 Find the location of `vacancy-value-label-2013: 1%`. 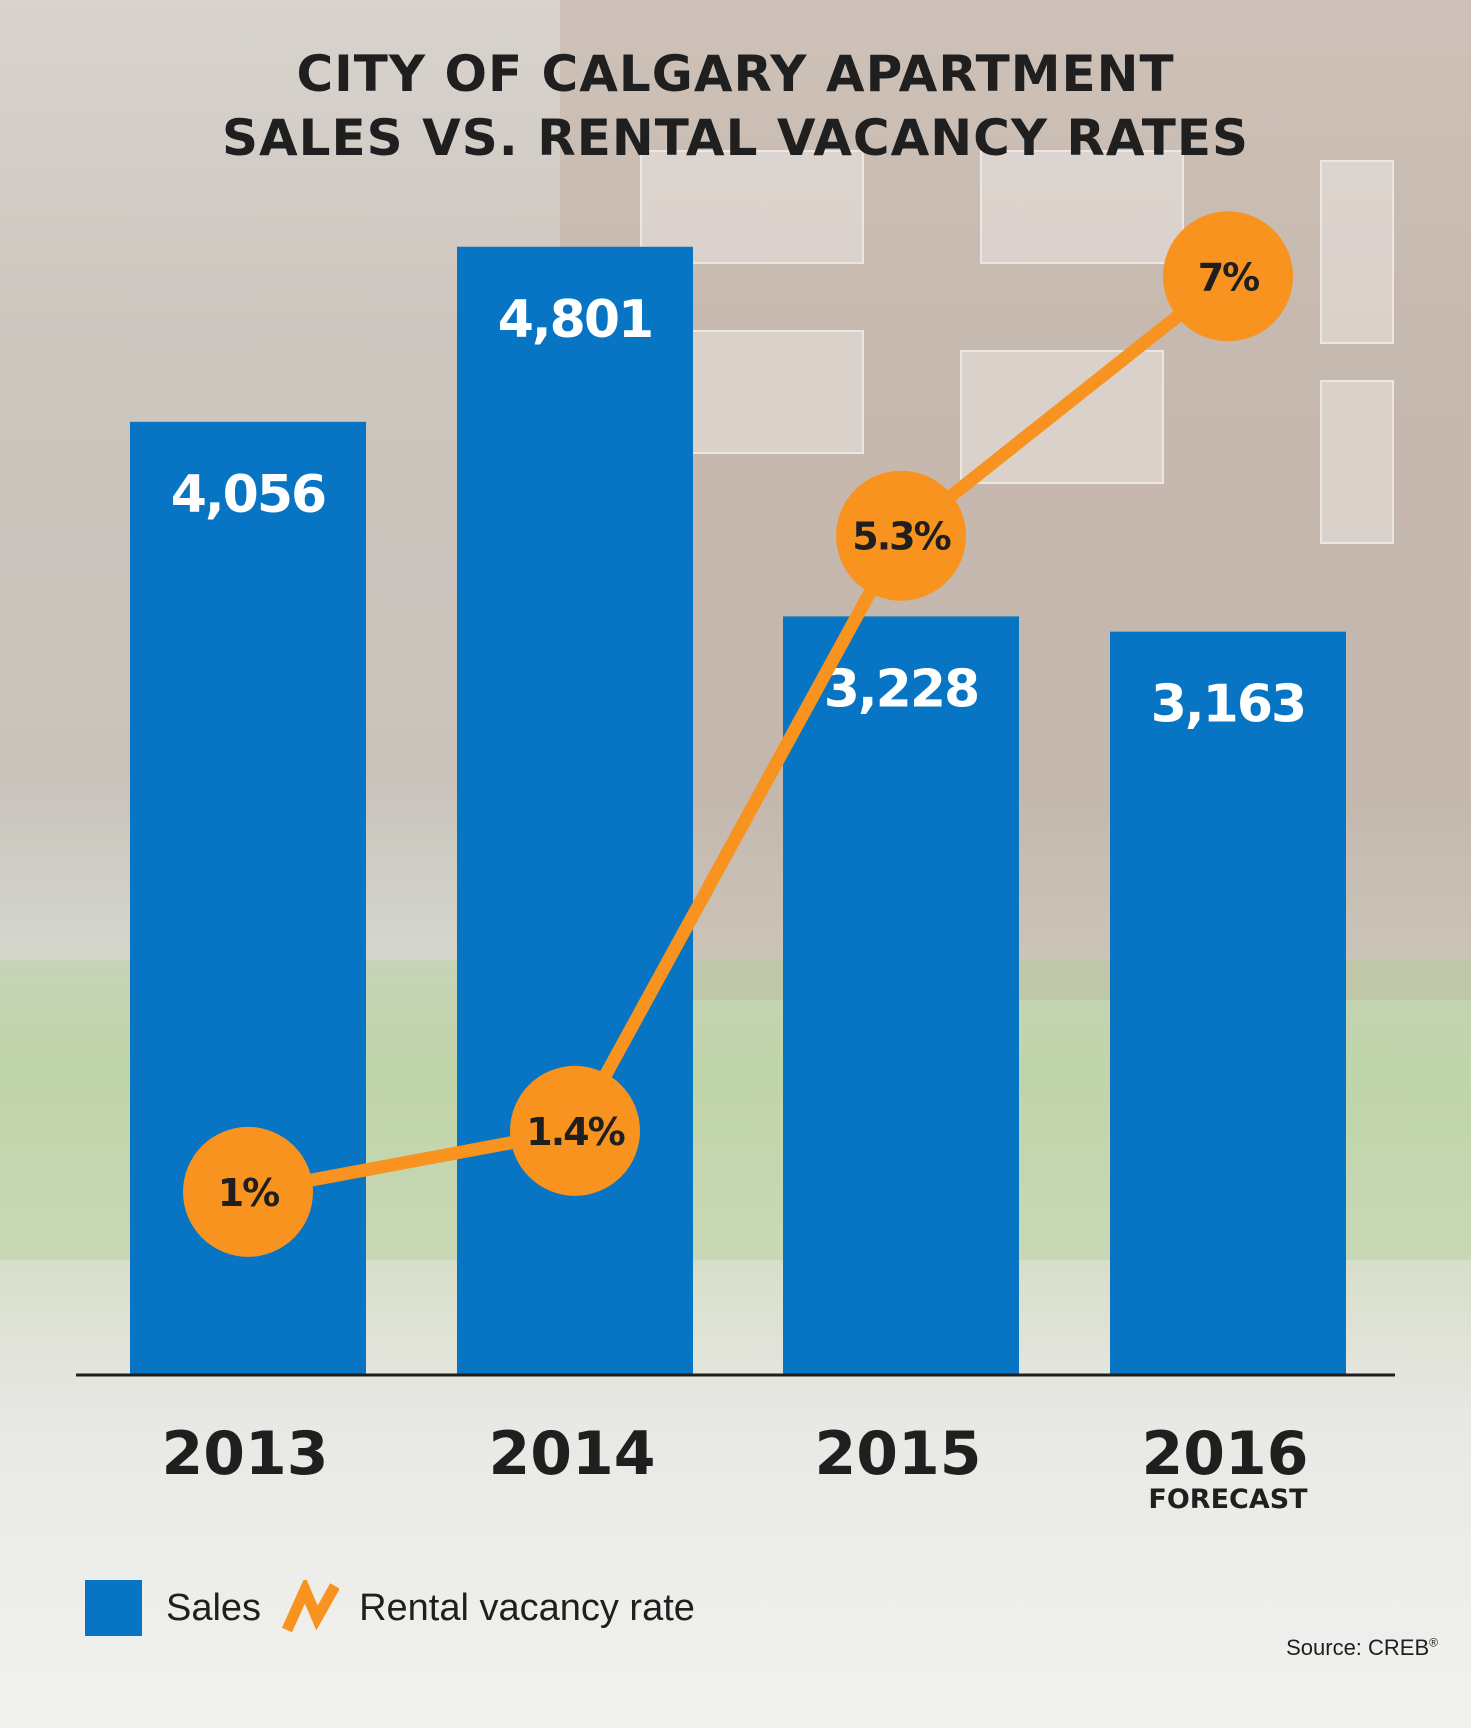

vacancy-value-label-2013: 1% is located at coordinates (248, 1193).